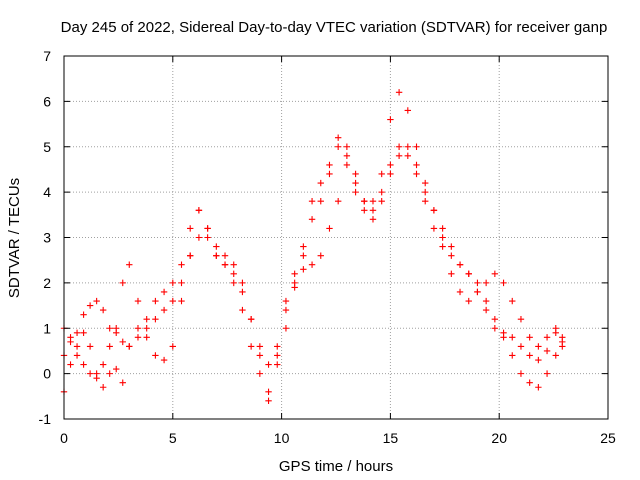 This screenshot has height=480, width=640. What do you see at coordinates (47, 328) in the screenshot?
I see `y-tick-label: 1` at bounding box center [47, 328].